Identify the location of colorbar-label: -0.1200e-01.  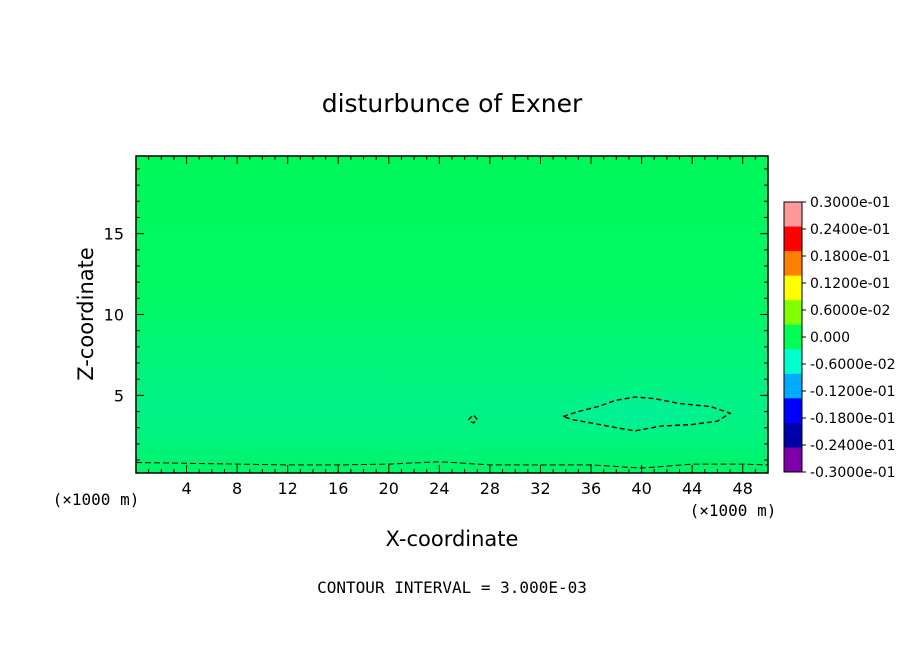
(853, 392).